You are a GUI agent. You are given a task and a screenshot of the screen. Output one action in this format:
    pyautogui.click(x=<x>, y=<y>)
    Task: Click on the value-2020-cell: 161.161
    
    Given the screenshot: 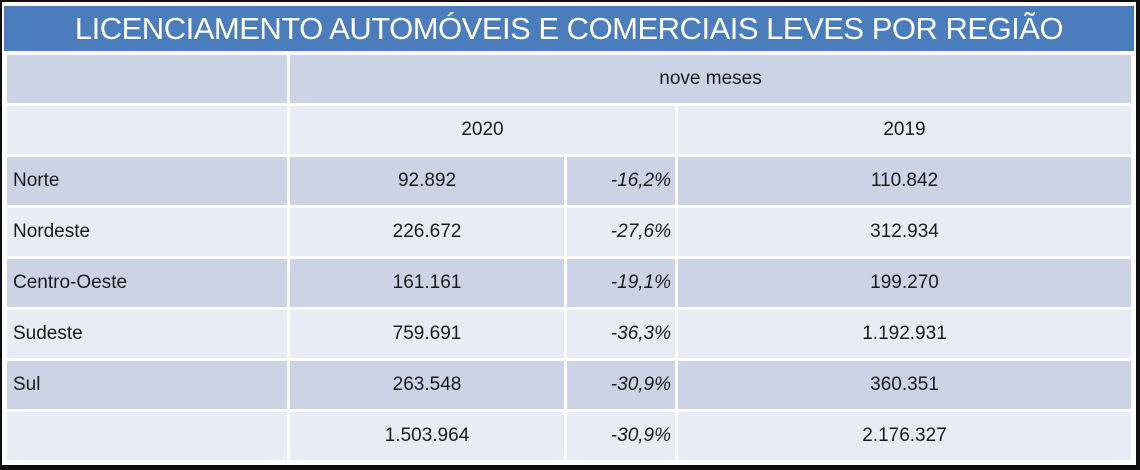 What is the action you would take?
    pyautogui.click(x=427, y=283)
    